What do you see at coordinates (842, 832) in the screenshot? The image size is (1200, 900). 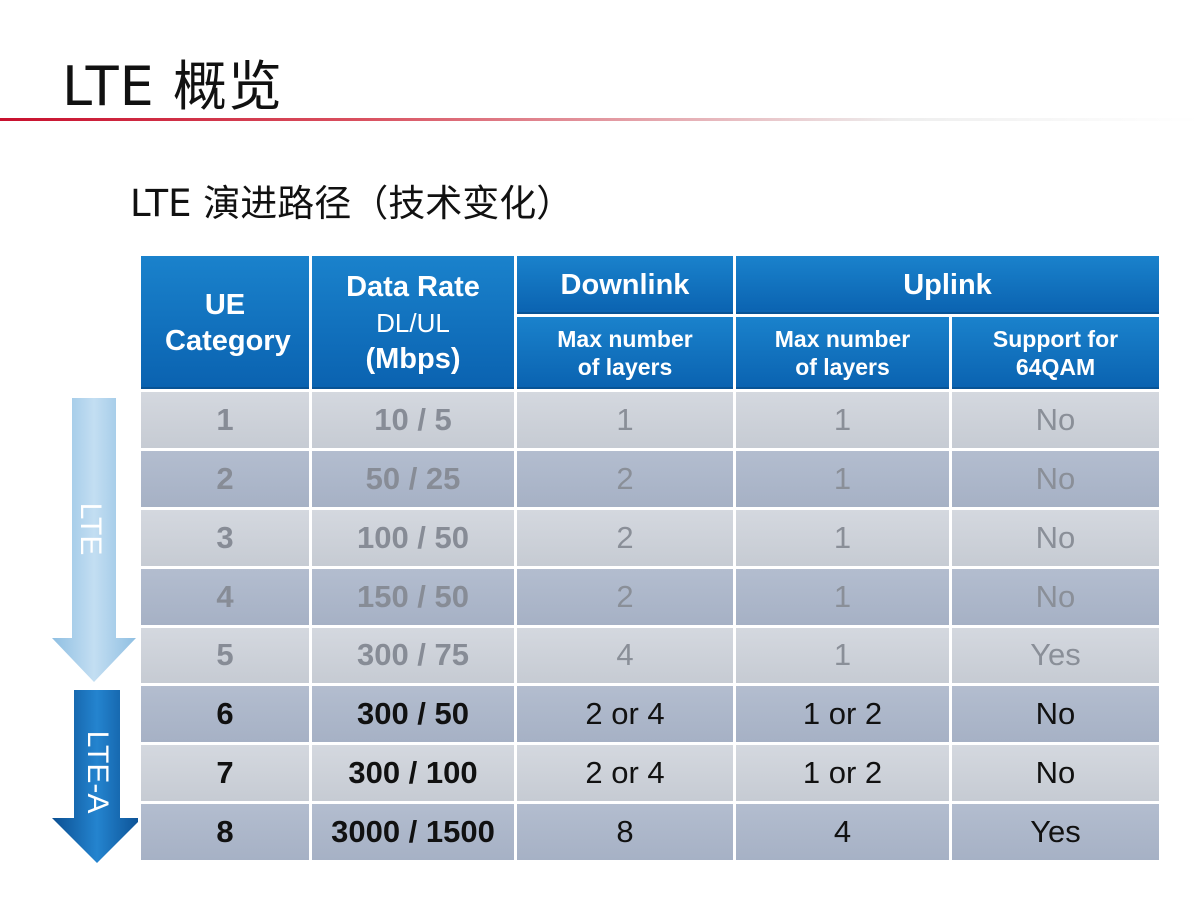 I see `cell-ul-layers: 4` at bounding box center [842, 832].